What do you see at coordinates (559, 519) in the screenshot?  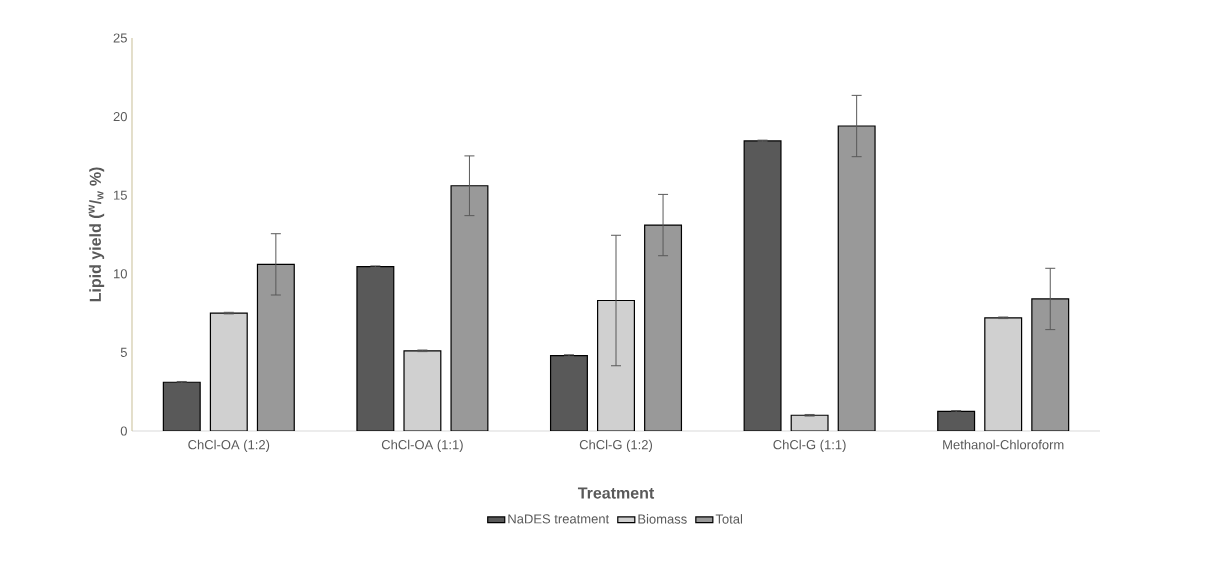 I see `legend-label: NaDES treatment` at bounding box center [559, 519].